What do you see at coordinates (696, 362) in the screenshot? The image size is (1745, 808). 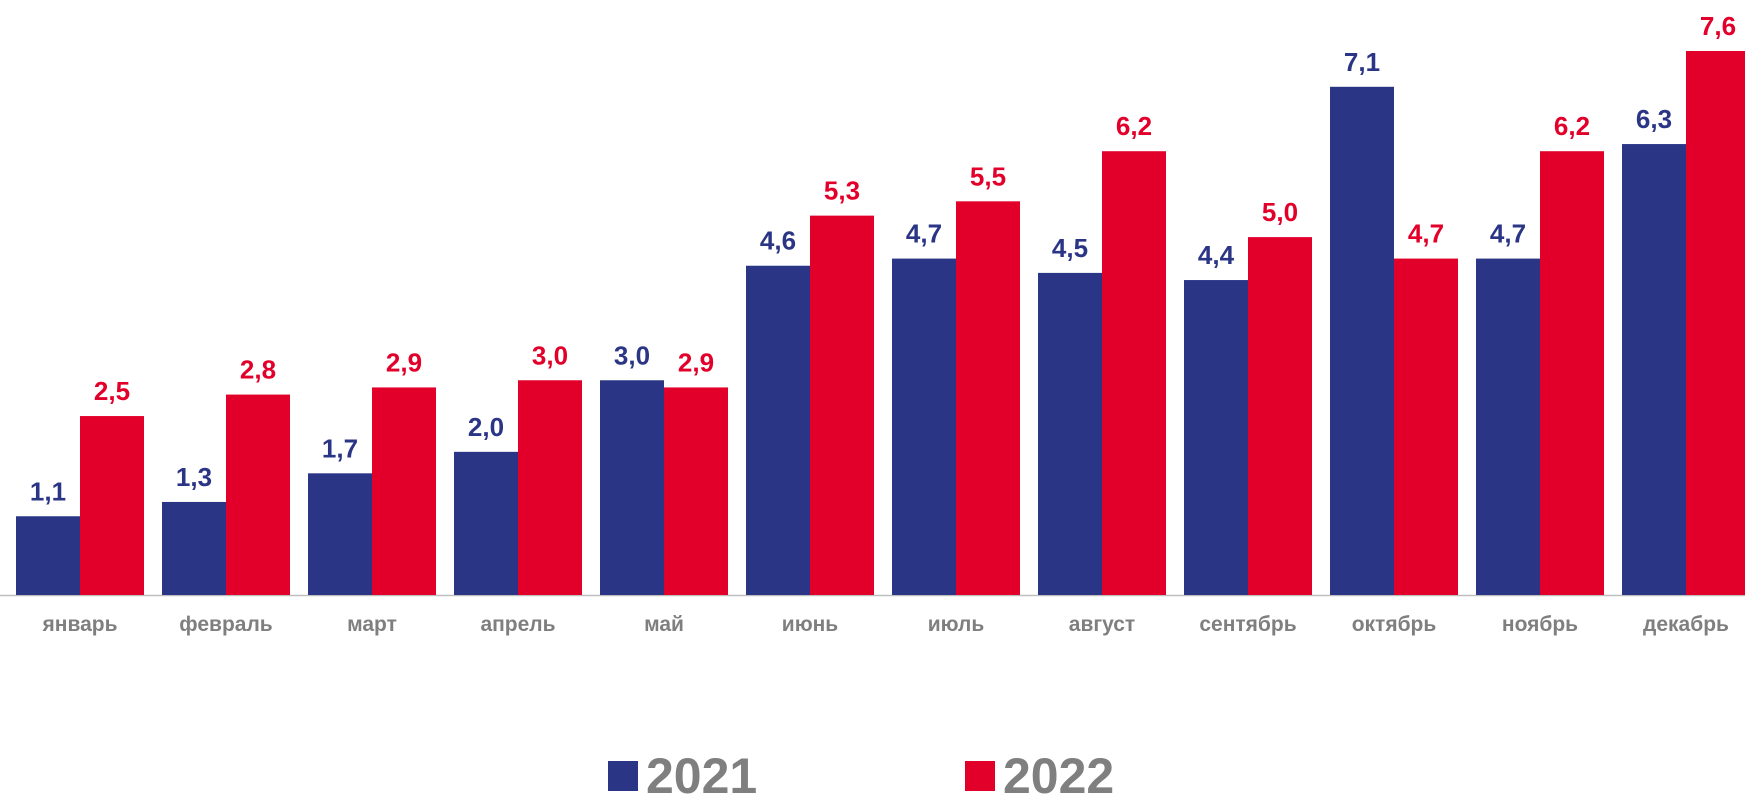 I see `value-label-2022-4: 2,9` at bounding box center [696, 362].